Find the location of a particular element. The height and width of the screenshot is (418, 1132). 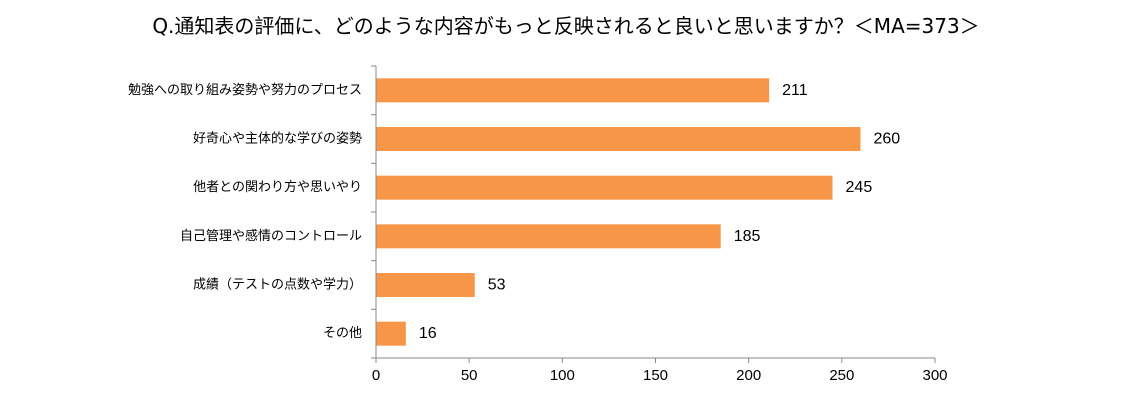

category-label-1: 好奇心や主体的な学びの姿勢 is located at coordinates (277, 139).